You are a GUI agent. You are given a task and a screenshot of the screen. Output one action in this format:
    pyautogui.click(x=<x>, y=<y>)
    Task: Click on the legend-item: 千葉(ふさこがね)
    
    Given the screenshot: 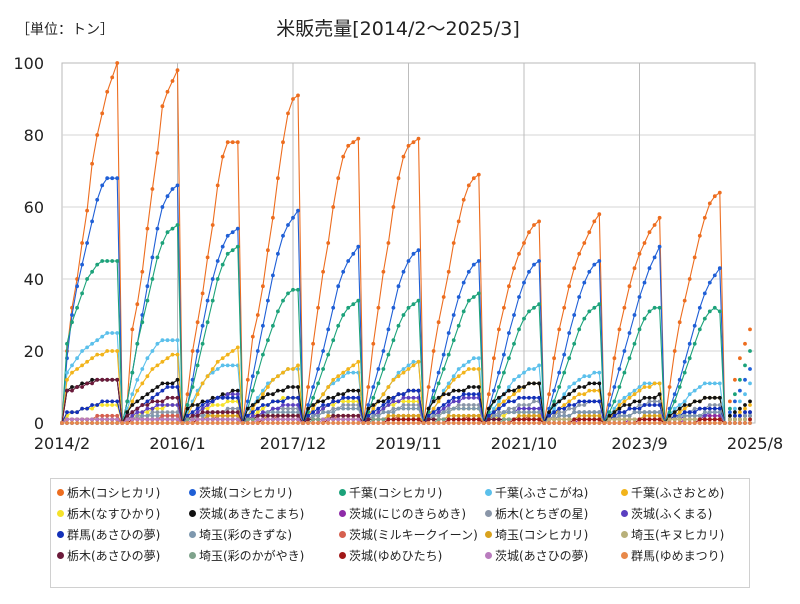 What is the action you would take?
    pyautogui.click(x=553, y=492)
    